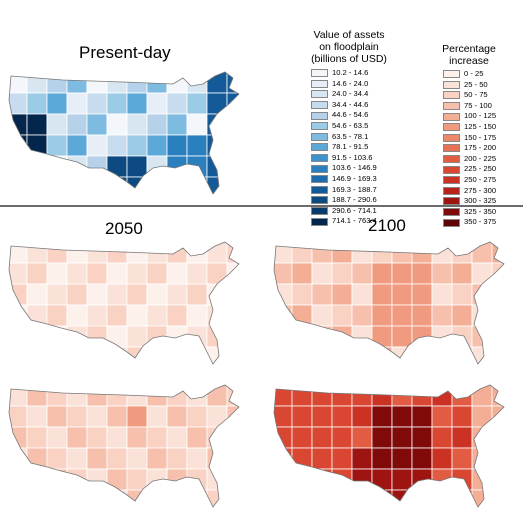  What do you see at coordinates (469, 191) in the screenshot?
I see `percentage-legend-row: 275 - 300` at bounding box center [469, 191].